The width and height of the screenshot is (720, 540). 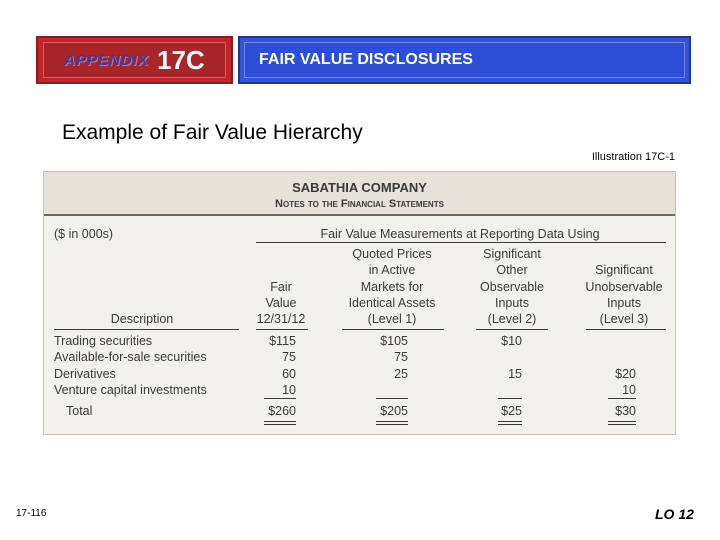 What do you see at coordinates (359, 204) in the screenshot?
I see `statement-name: Notes to the Financial Statements` at bounding box center [359, 204].